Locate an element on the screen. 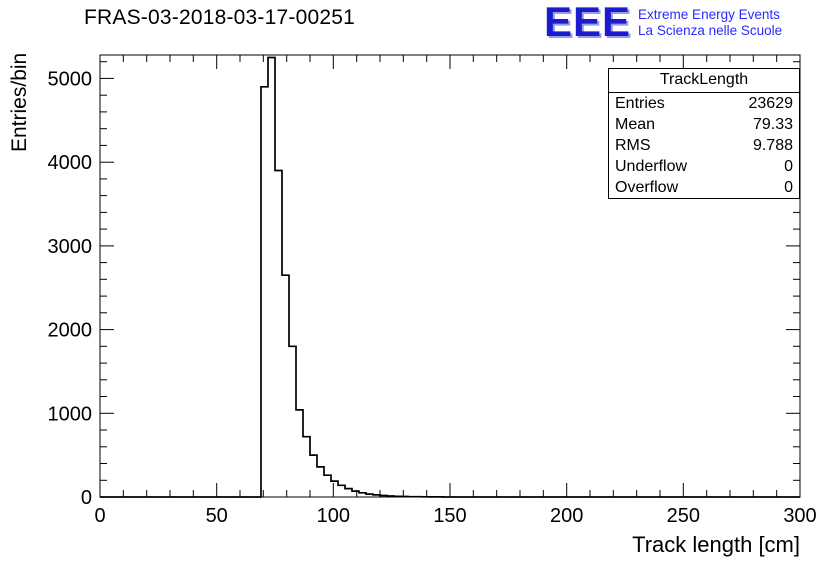 Image resolution: width=836 pixels, height=572 pixels. y-tick-labels: 0 1000 2000 3000 4000 5000 is located at coordinates (70, 288).